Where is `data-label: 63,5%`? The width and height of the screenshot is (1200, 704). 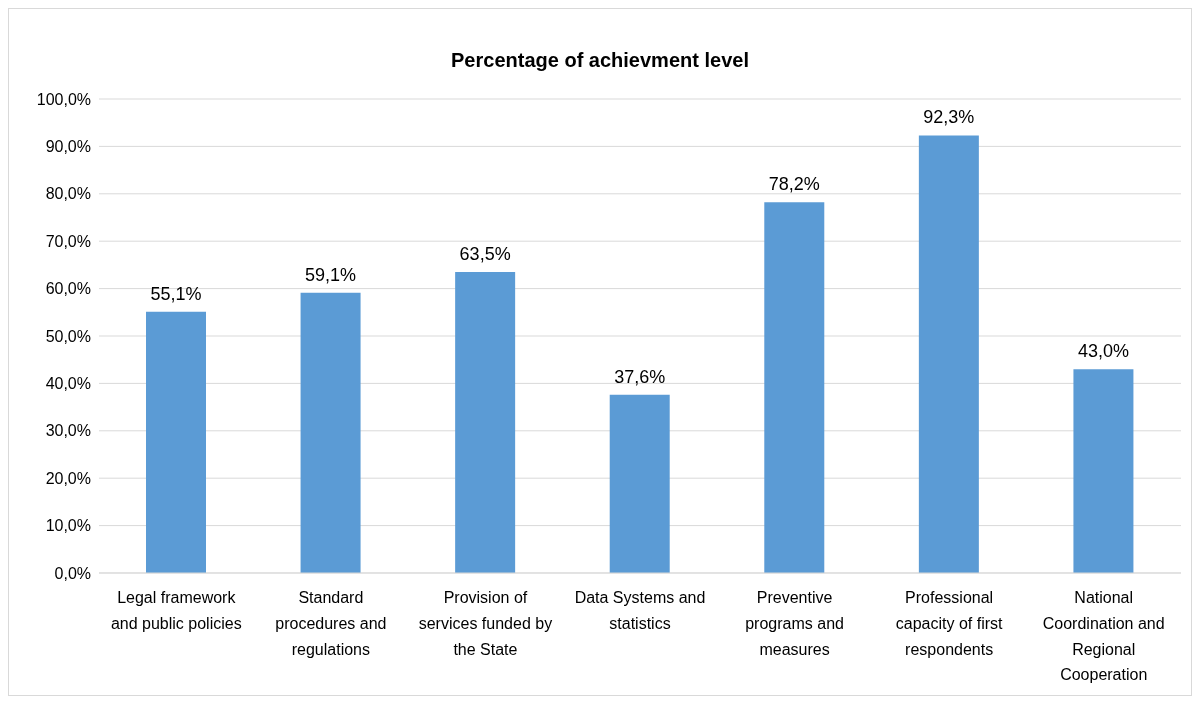 data-label: 63,5% is located at coordinates (485, 254).